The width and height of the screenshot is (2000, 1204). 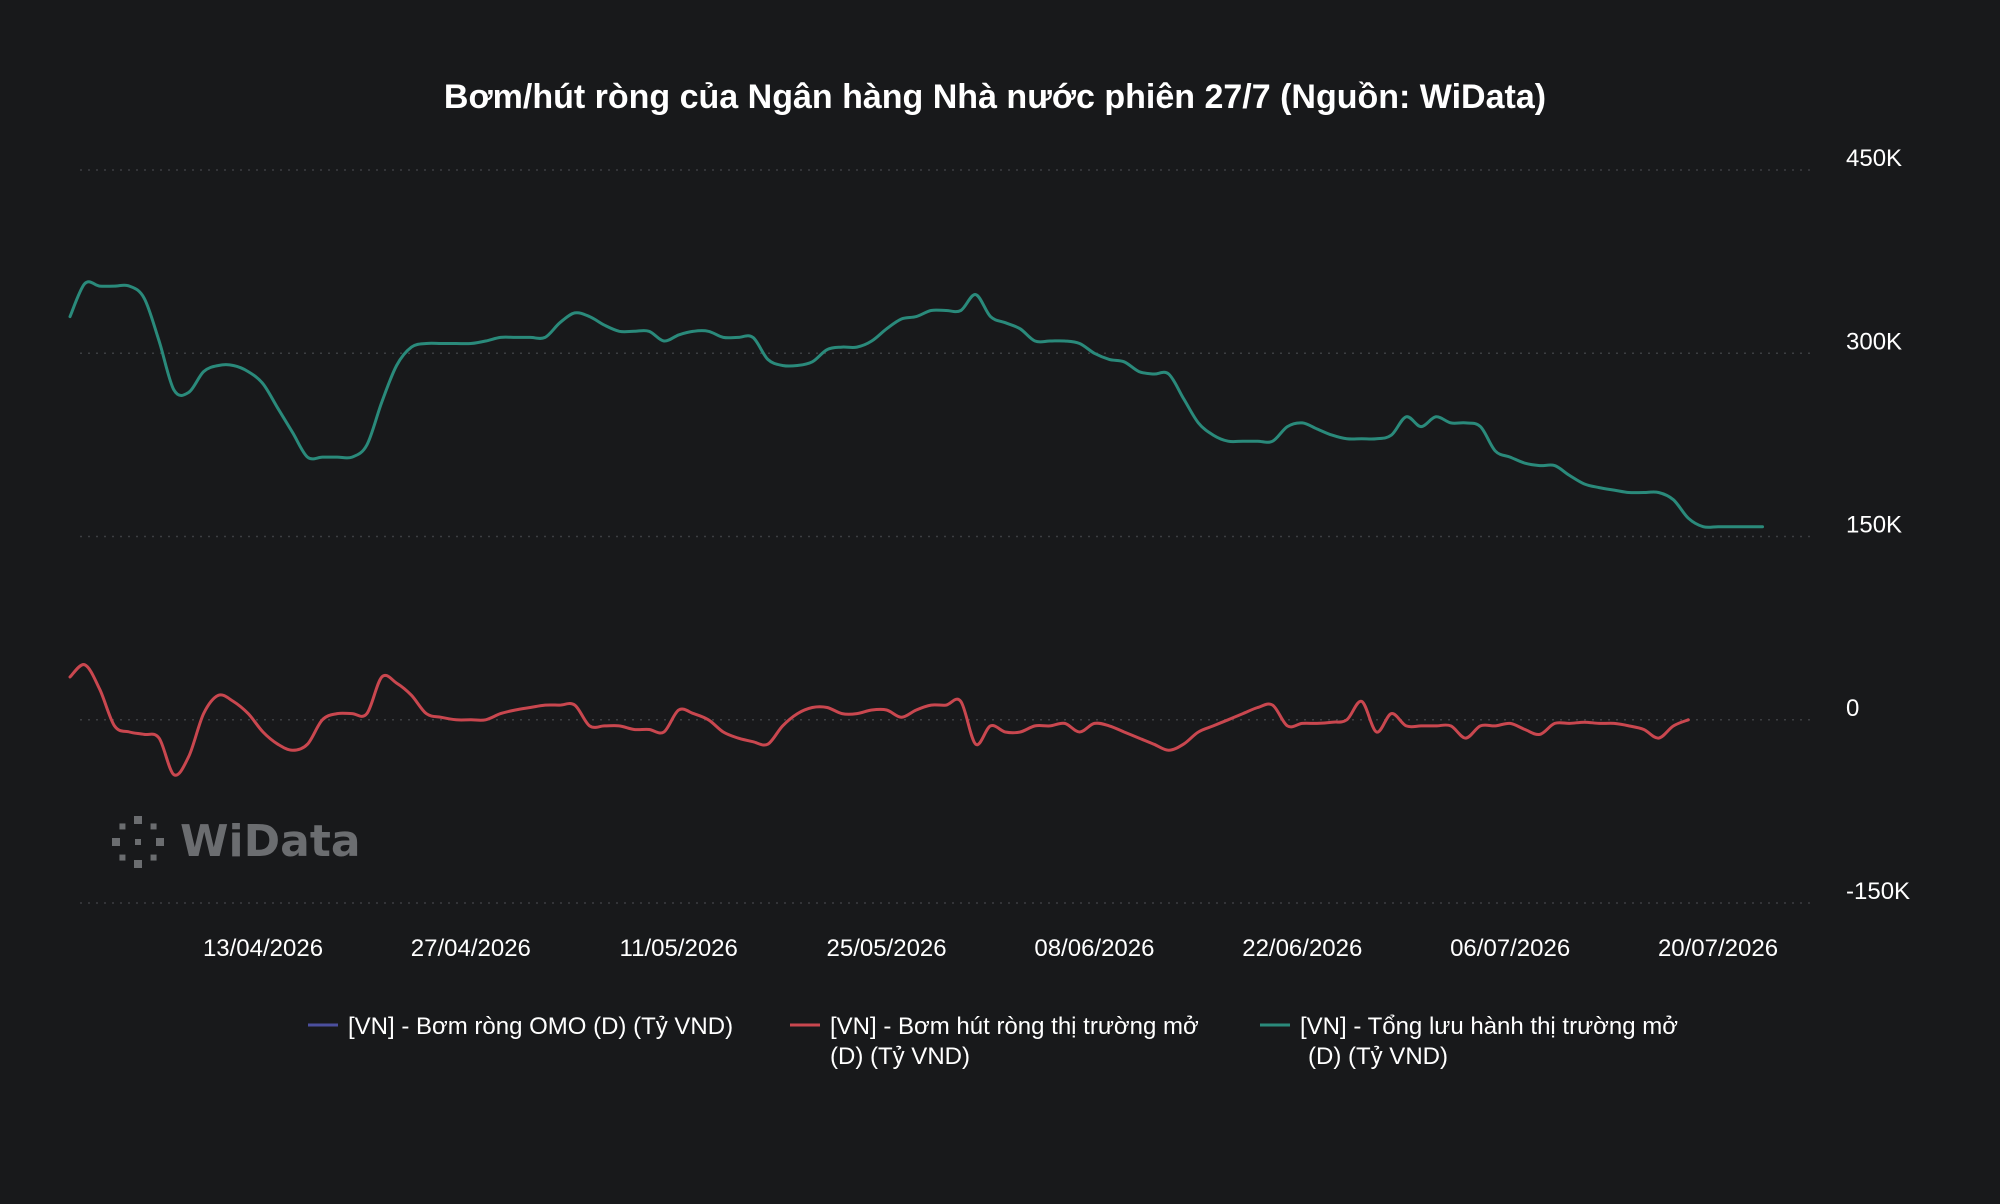 What do you see at coordinates (1852, 708) in the screenshot?
I see `y-tick-label: 0` at bounding box center [1852, 708].